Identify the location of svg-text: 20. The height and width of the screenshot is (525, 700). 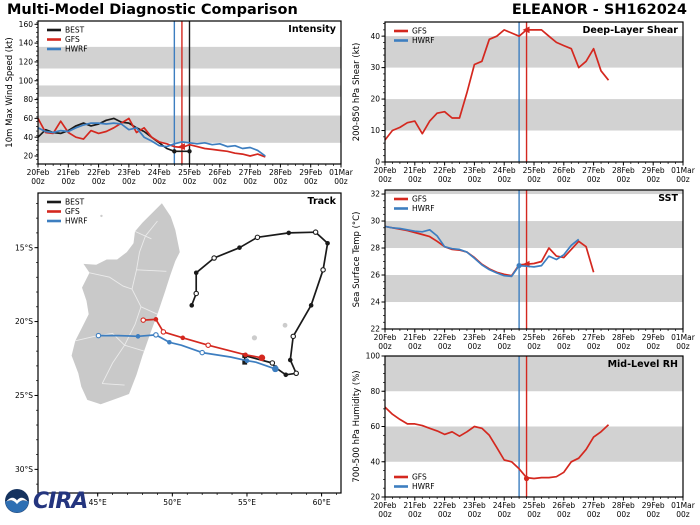
(28, 156).